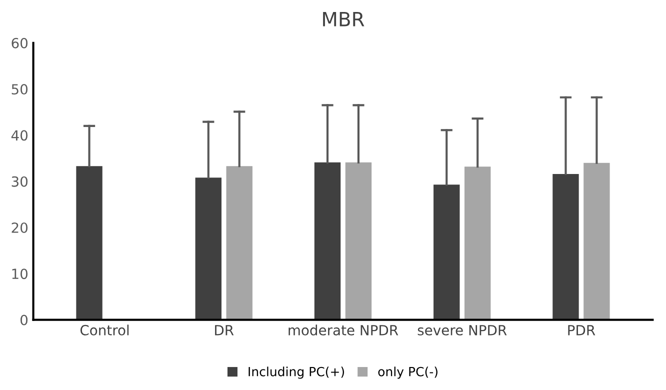  What do you see at coordinates (20, 181) in the screenshot?
I see `y-tick-label: 30` at bounding box center [20, 181].